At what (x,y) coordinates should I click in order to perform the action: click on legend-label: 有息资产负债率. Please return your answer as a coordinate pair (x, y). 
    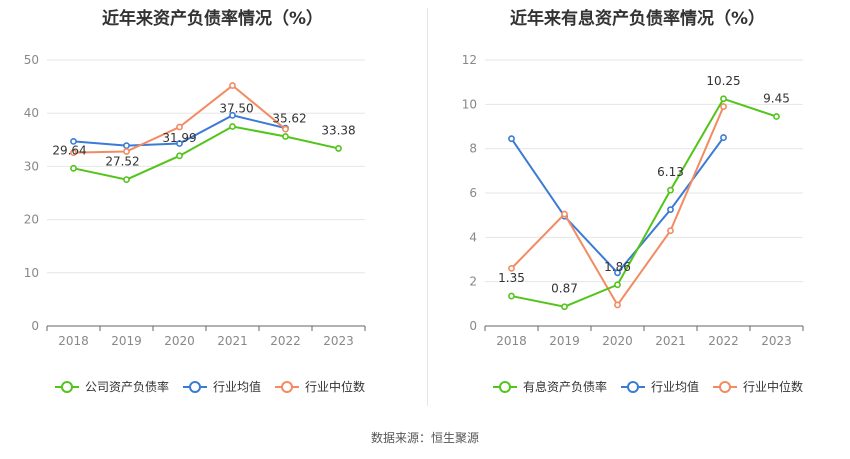
    Looking at the image, I should click on (565, 386).